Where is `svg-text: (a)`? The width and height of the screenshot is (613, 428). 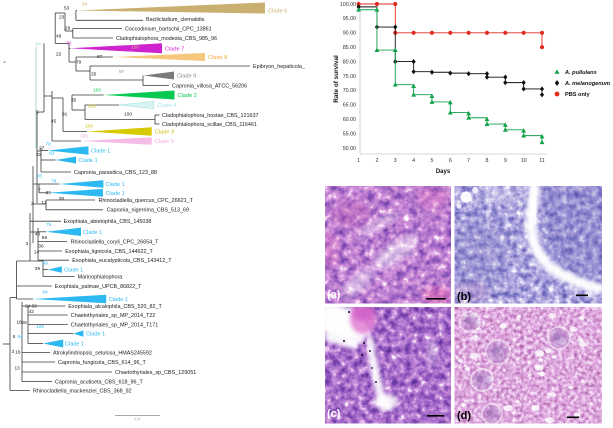
svg-text: (a) is located at coordinates (334, 295).